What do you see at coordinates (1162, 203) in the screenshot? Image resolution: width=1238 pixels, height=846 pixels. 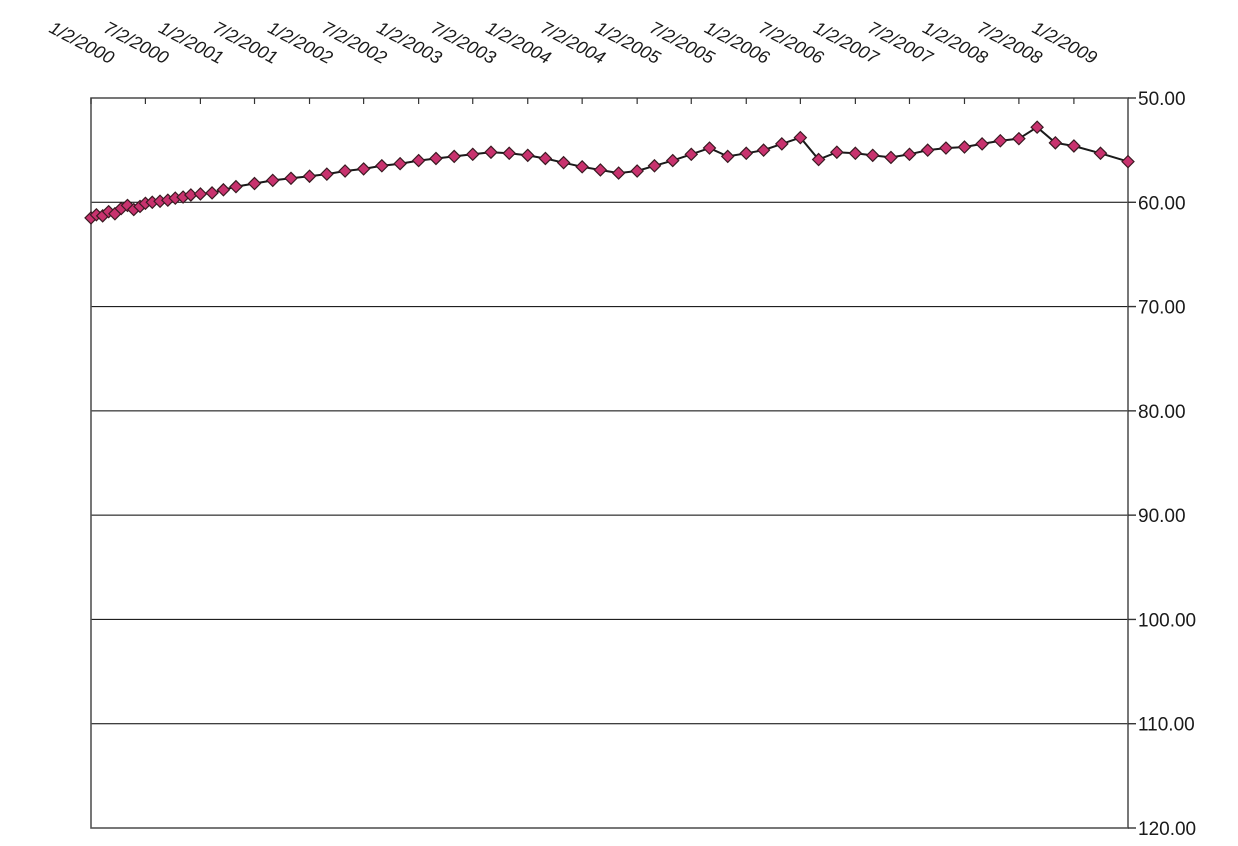 I see `y-tick-label: 60.00` at bounding box center [1162, 203].